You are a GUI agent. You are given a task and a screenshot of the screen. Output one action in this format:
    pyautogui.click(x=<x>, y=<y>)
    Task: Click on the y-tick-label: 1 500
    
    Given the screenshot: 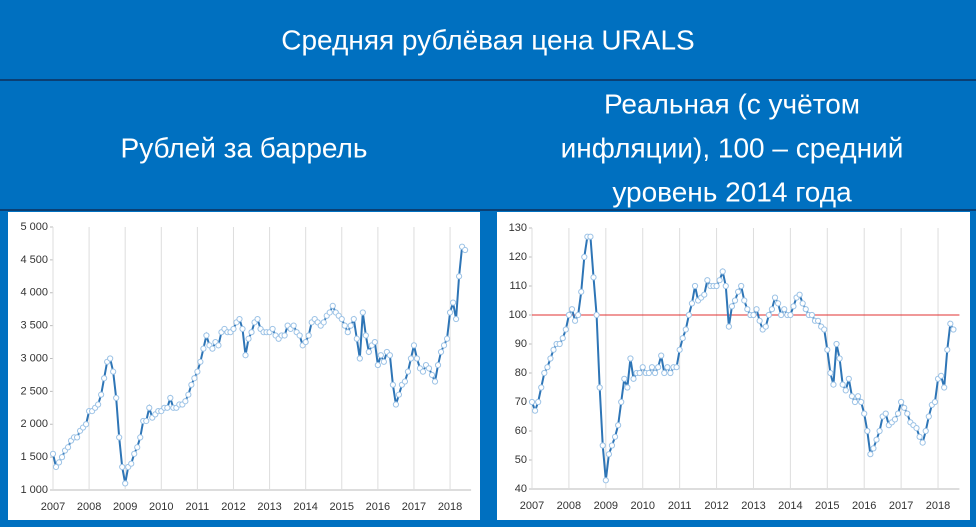 What is the action you would take?
    pyautogui.click(x=34, y=457)
    